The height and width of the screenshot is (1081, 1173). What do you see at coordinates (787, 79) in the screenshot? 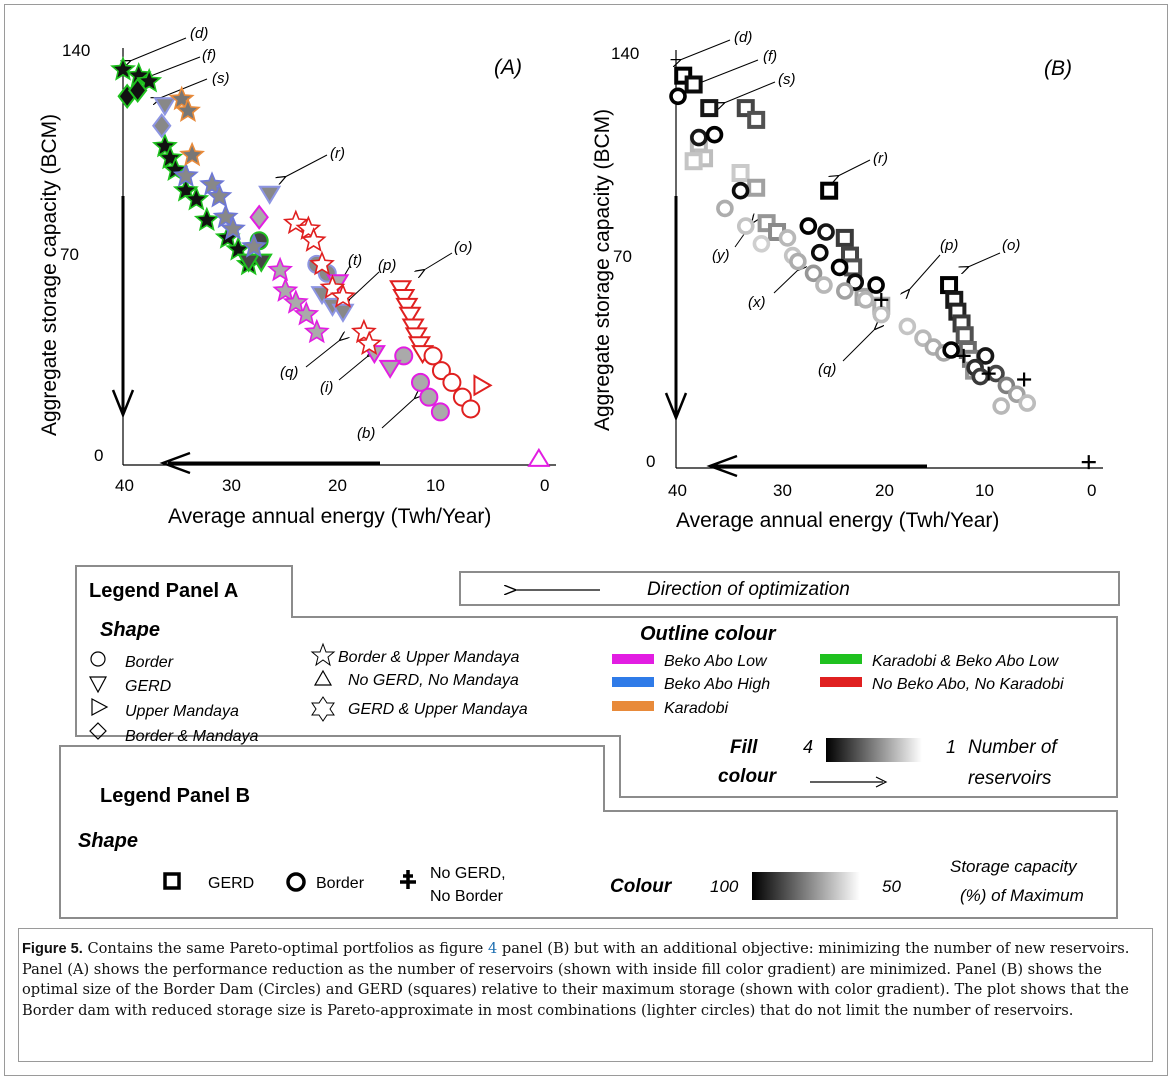
I see `panel-b-ann-s: (s)` at bounding box center [787, 79].